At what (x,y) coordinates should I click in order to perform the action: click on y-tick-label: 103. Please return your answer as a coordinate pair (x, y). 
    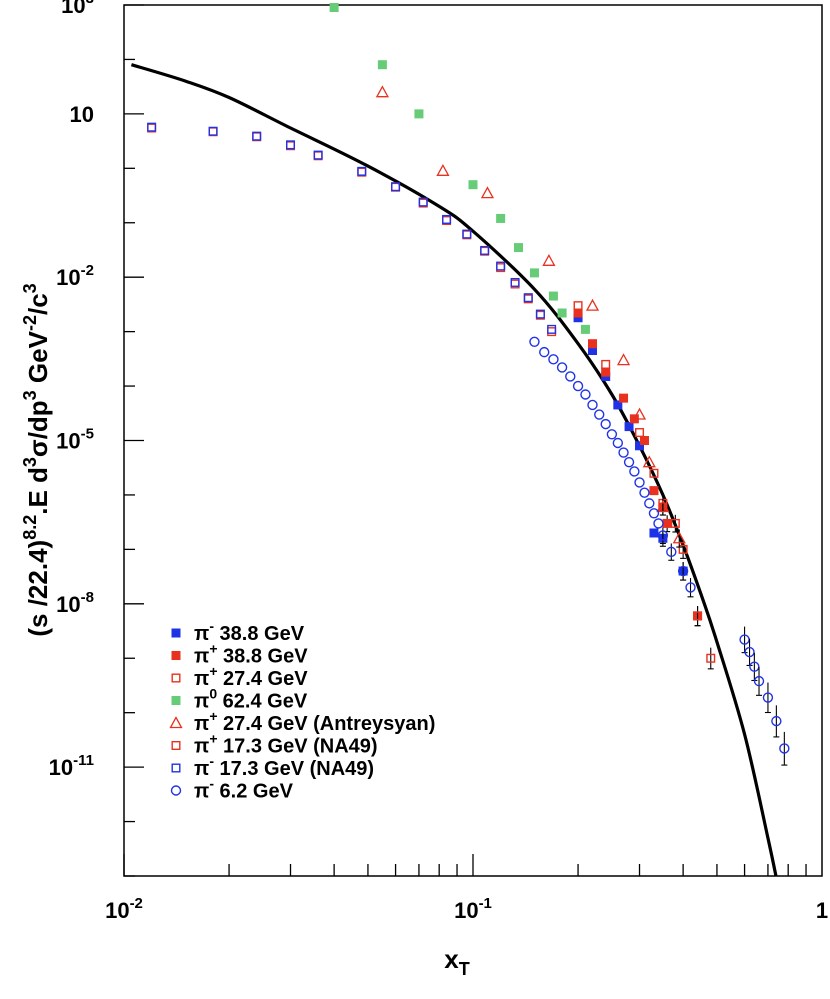
    Looking at the image, I should click on (77, 9).